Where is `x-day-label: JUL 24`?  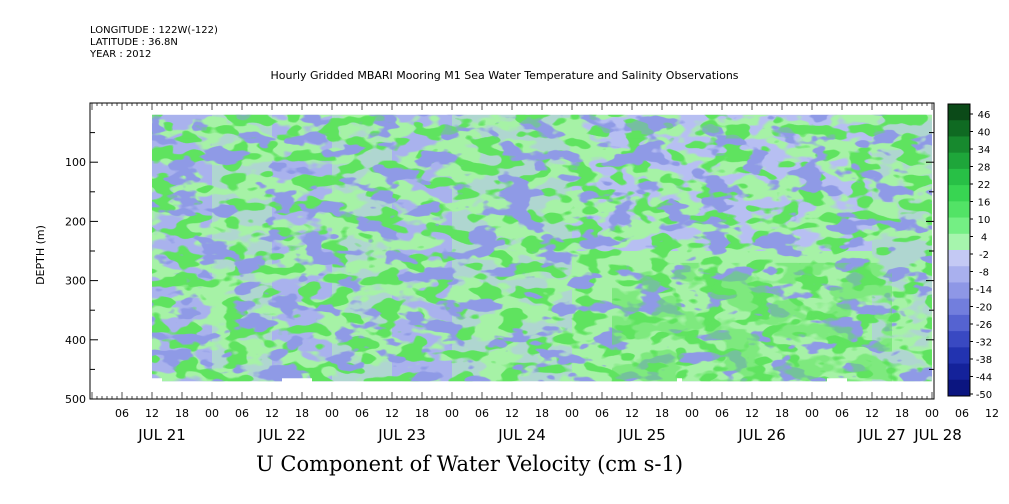
x-day-label: JUL 24 is located at coordinates (521, 435).